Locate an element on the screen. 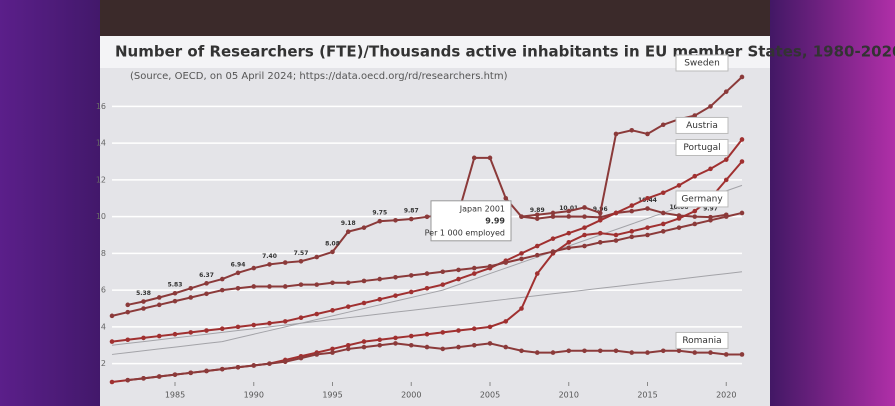 The image size is (895, 406). annotation-text: Japan 2001 is located at coordinates (482, 208).